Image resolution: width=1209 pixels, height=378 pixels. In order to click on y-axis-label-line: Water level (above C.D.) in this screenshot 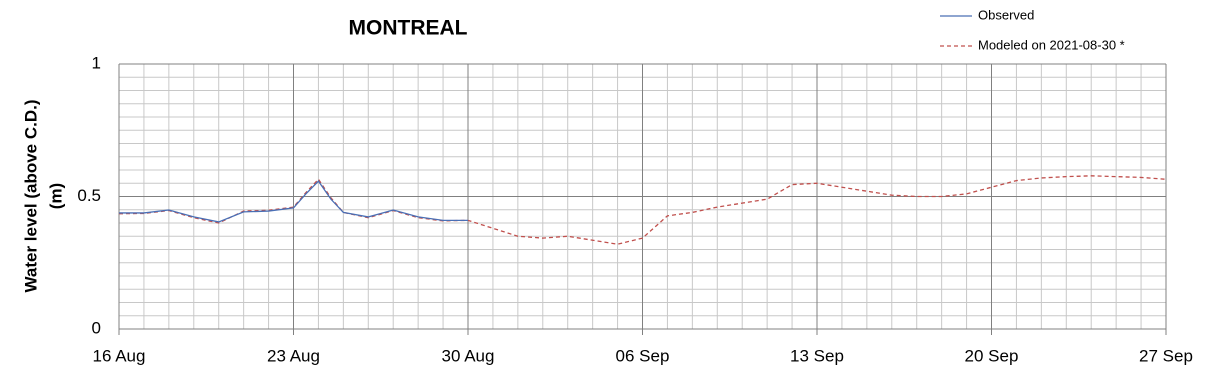, I will do `click(30, 195)`.